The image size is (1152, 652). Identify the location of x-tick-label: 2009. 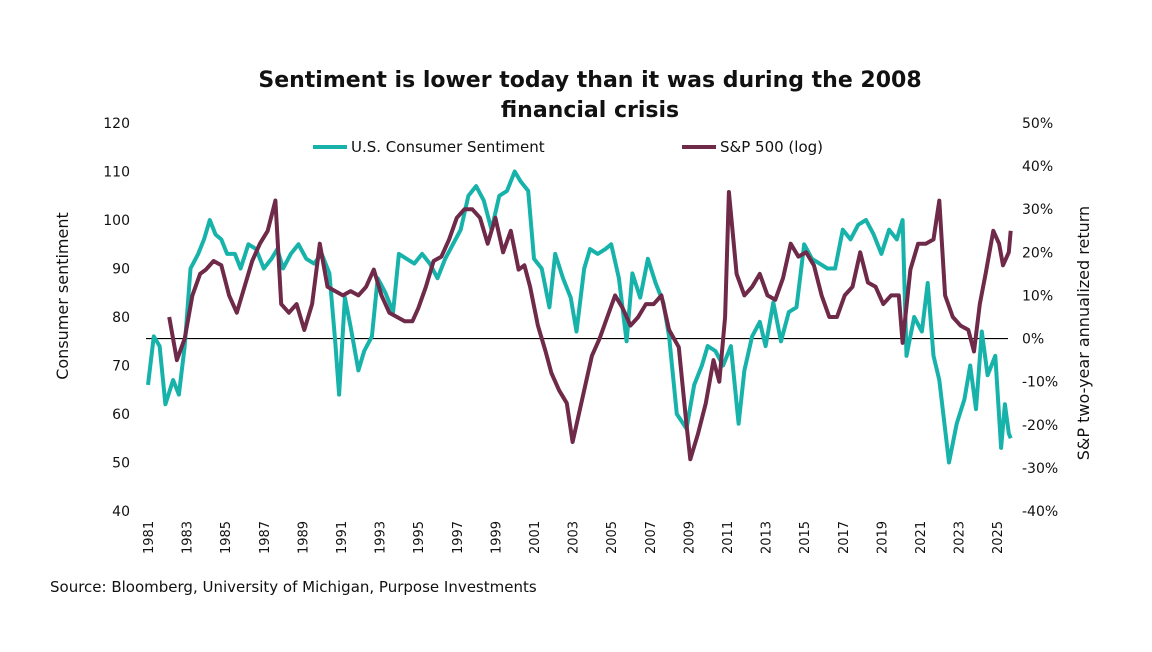
(689, 537).